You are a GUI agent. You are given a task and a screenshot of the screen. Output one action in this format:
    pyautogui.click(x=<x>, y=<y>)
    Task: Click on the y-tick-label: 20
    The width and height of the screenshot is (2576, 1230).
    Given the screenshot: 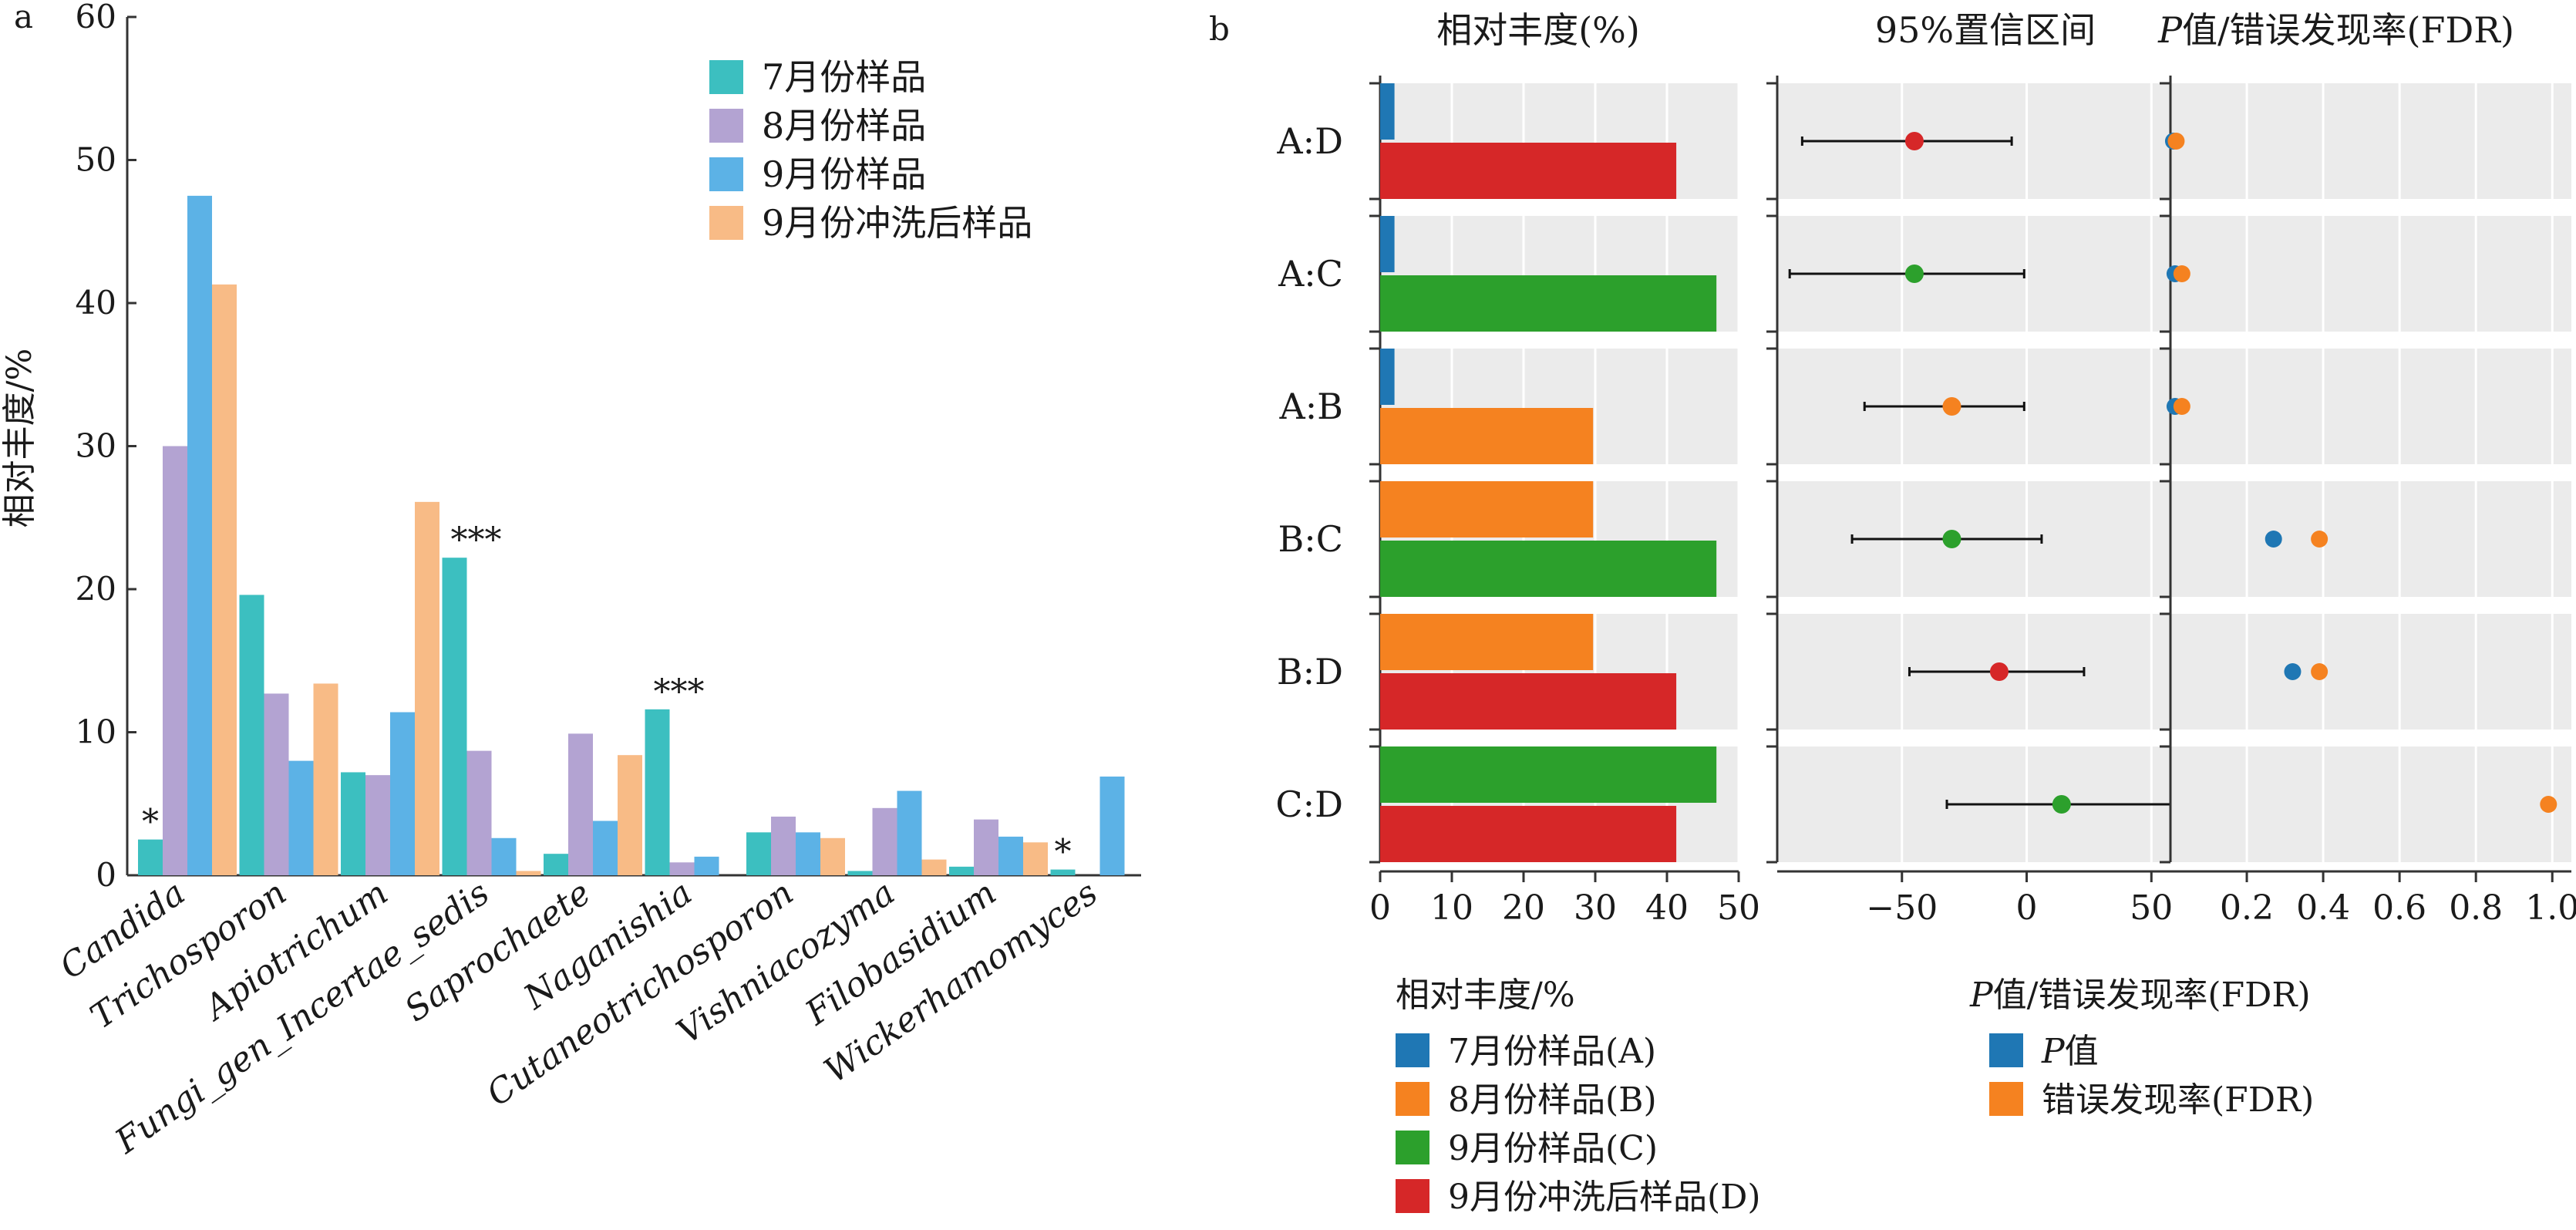 What is the action you would take?
    pyautogui.click(x=96, y=589)
    